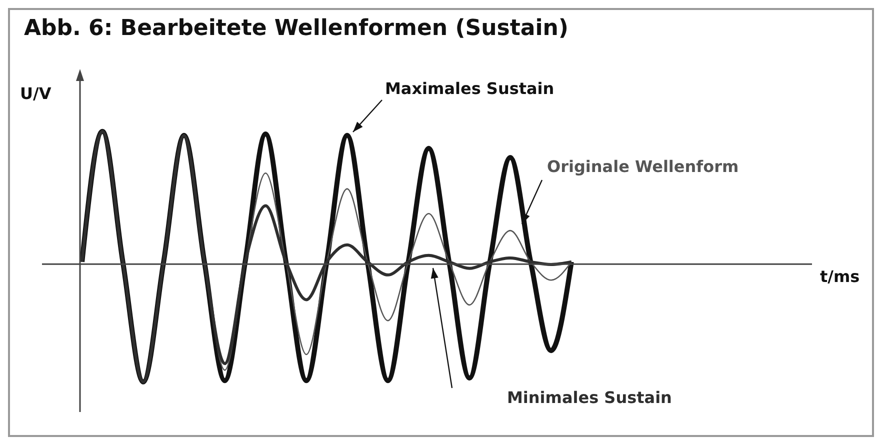 Image resolution: width=882 pixels, height=445 pixels. I want to click on text: Minimales Sustain, so click(589, 397).